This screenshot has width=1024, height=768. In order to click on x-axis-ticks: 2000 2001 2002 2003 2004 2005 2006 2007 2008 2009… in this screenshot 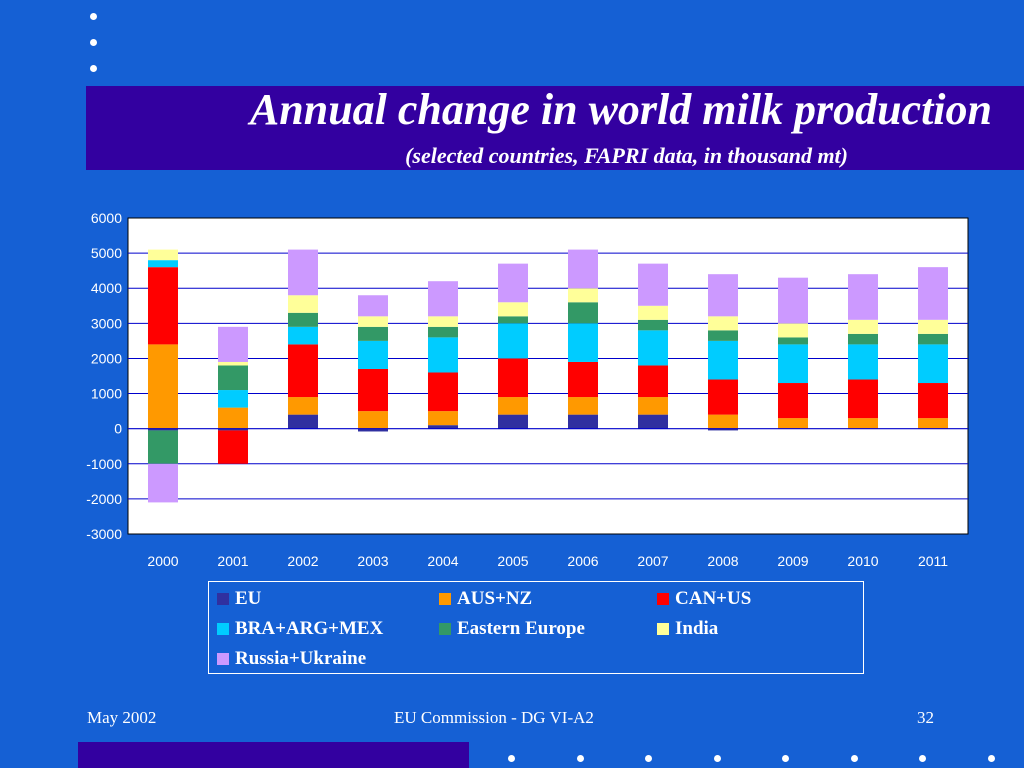, I will do `click(547, 561)`.